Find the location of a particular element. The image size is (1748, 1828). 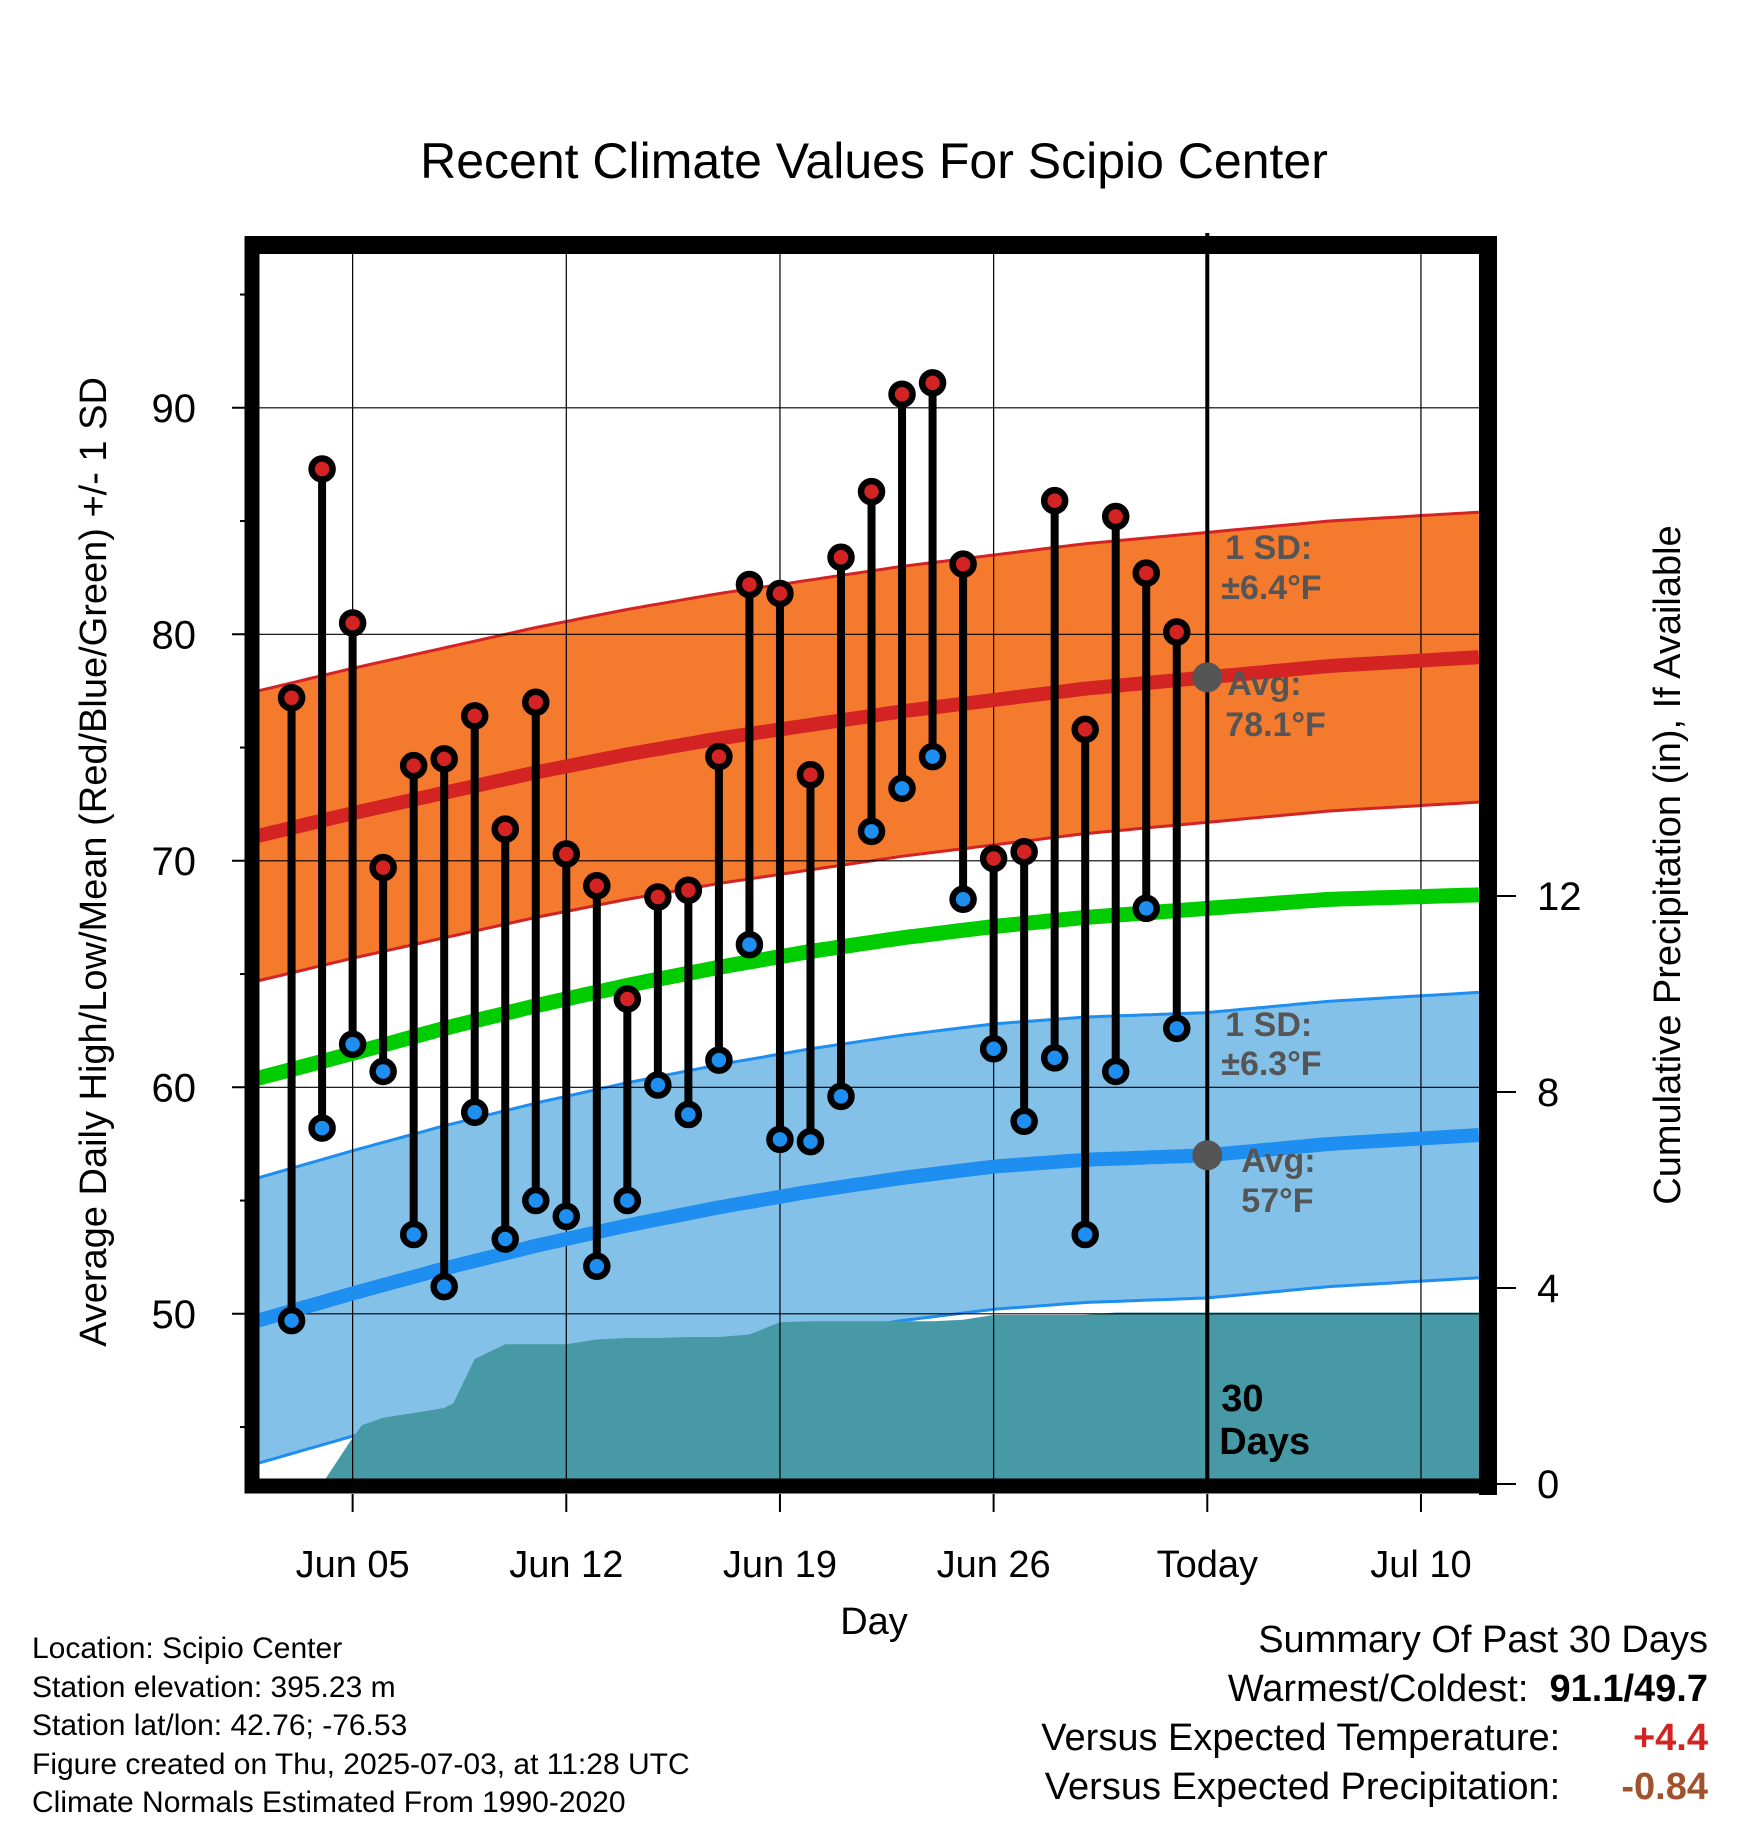

latlon-text: Station lat/lon: 42.76; -76.53 is located at coordinates (220, 1725).